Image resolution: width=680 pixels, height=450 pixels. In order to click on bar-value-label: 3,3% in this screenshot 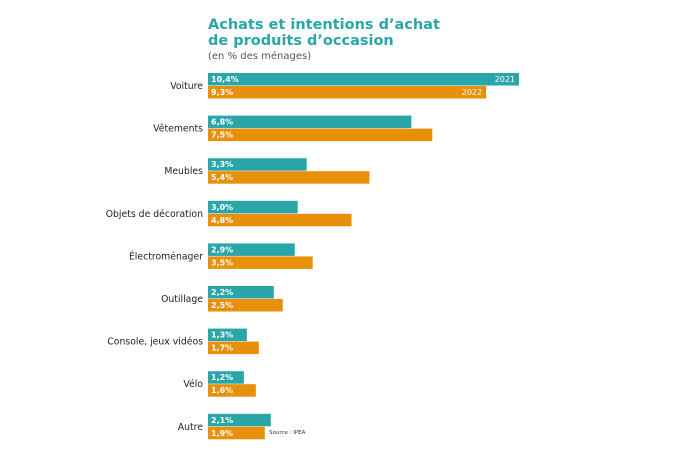, I will do `click(222, 164)`.